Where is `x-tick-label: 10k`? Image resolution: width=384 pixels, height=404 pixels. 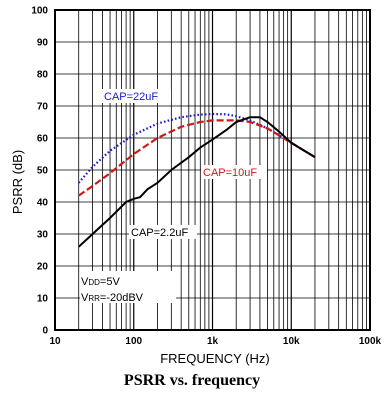
x-tick-label: 10k is located at coordinates (291, 341).